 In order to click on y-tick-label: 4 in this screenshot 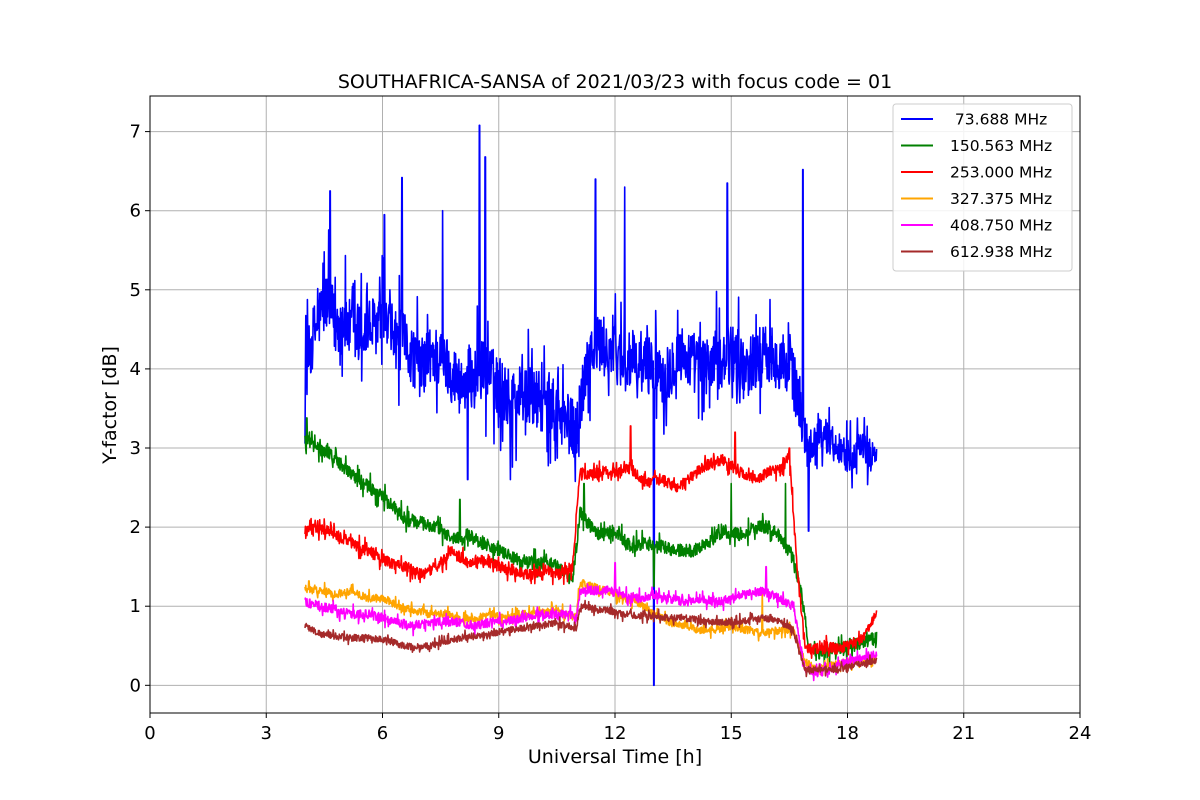, I will do `click(135, 369)`.